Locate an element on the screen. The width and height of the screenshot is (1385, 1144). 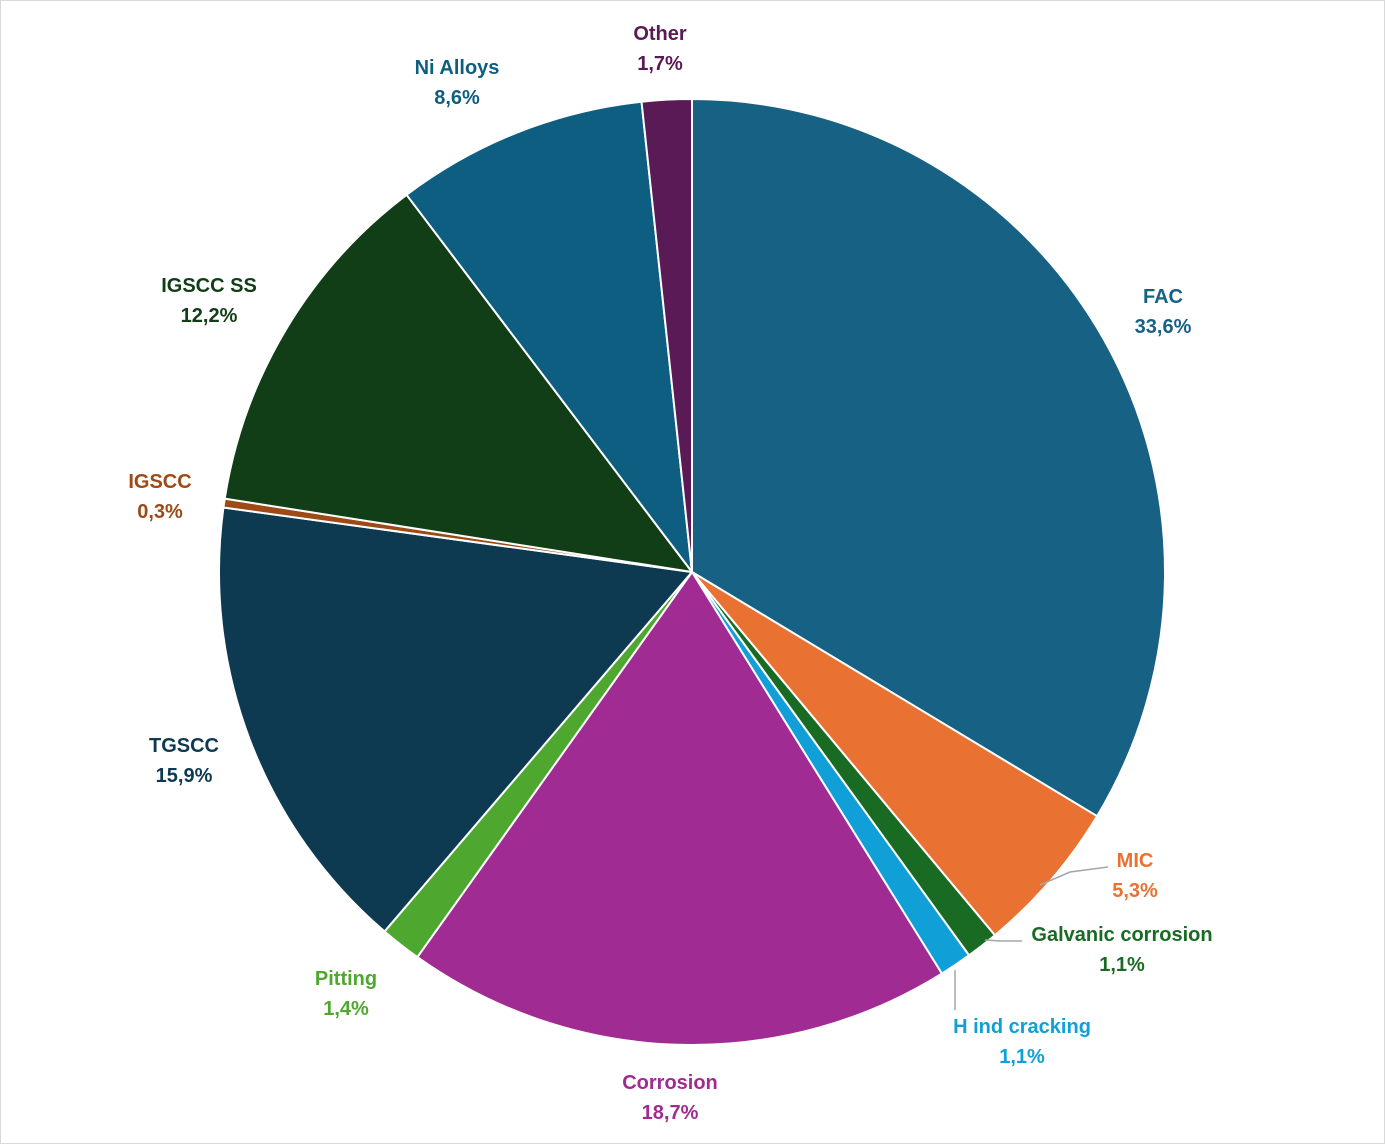
pie-slice-tgscc is located at coordinates (455, 719).